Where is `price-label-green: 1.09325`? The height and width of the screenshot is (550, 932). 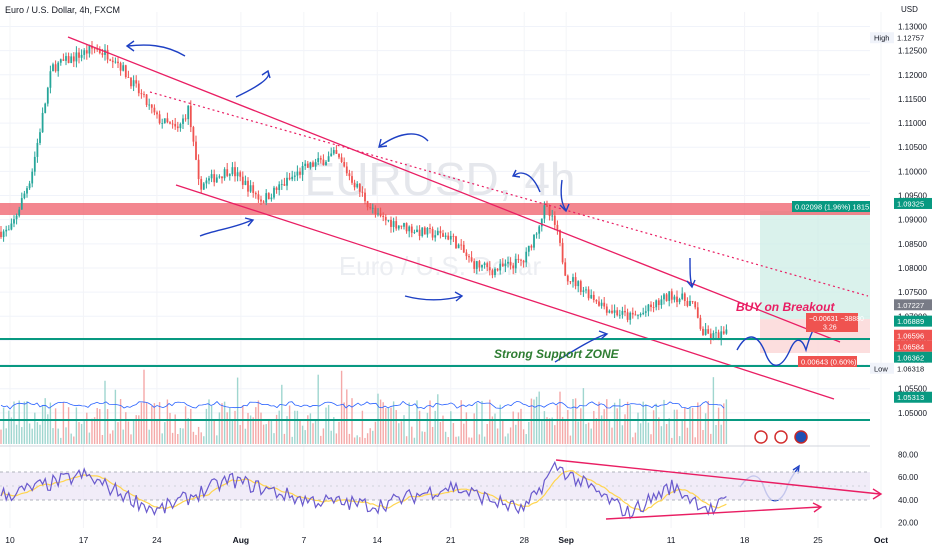
price-label-green: 1.09325 is located at coordinates (913, 203).